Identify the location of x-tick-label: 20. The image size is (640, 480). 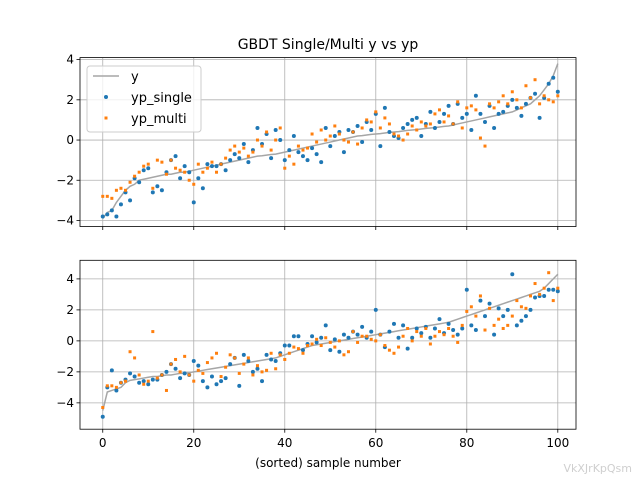
(193, 443).